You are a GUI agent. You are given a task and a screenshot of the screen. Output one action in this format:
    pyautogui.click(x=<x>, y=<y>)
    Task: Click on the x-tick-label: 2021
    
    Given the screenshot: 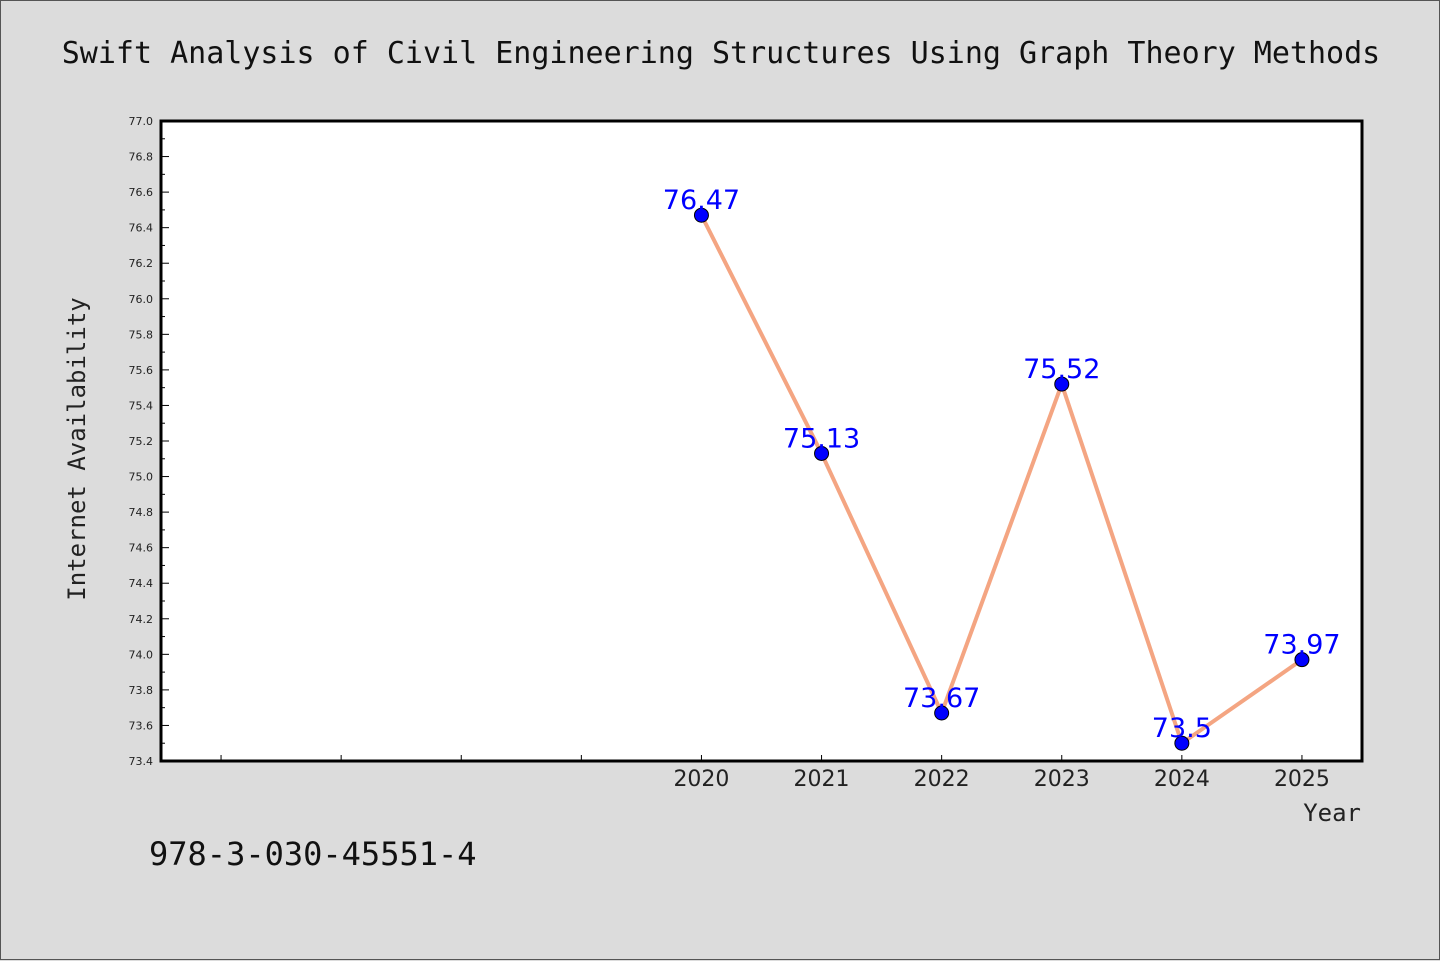 What is the action you would take?
    pyautogui.click(x=822, y=779)
    